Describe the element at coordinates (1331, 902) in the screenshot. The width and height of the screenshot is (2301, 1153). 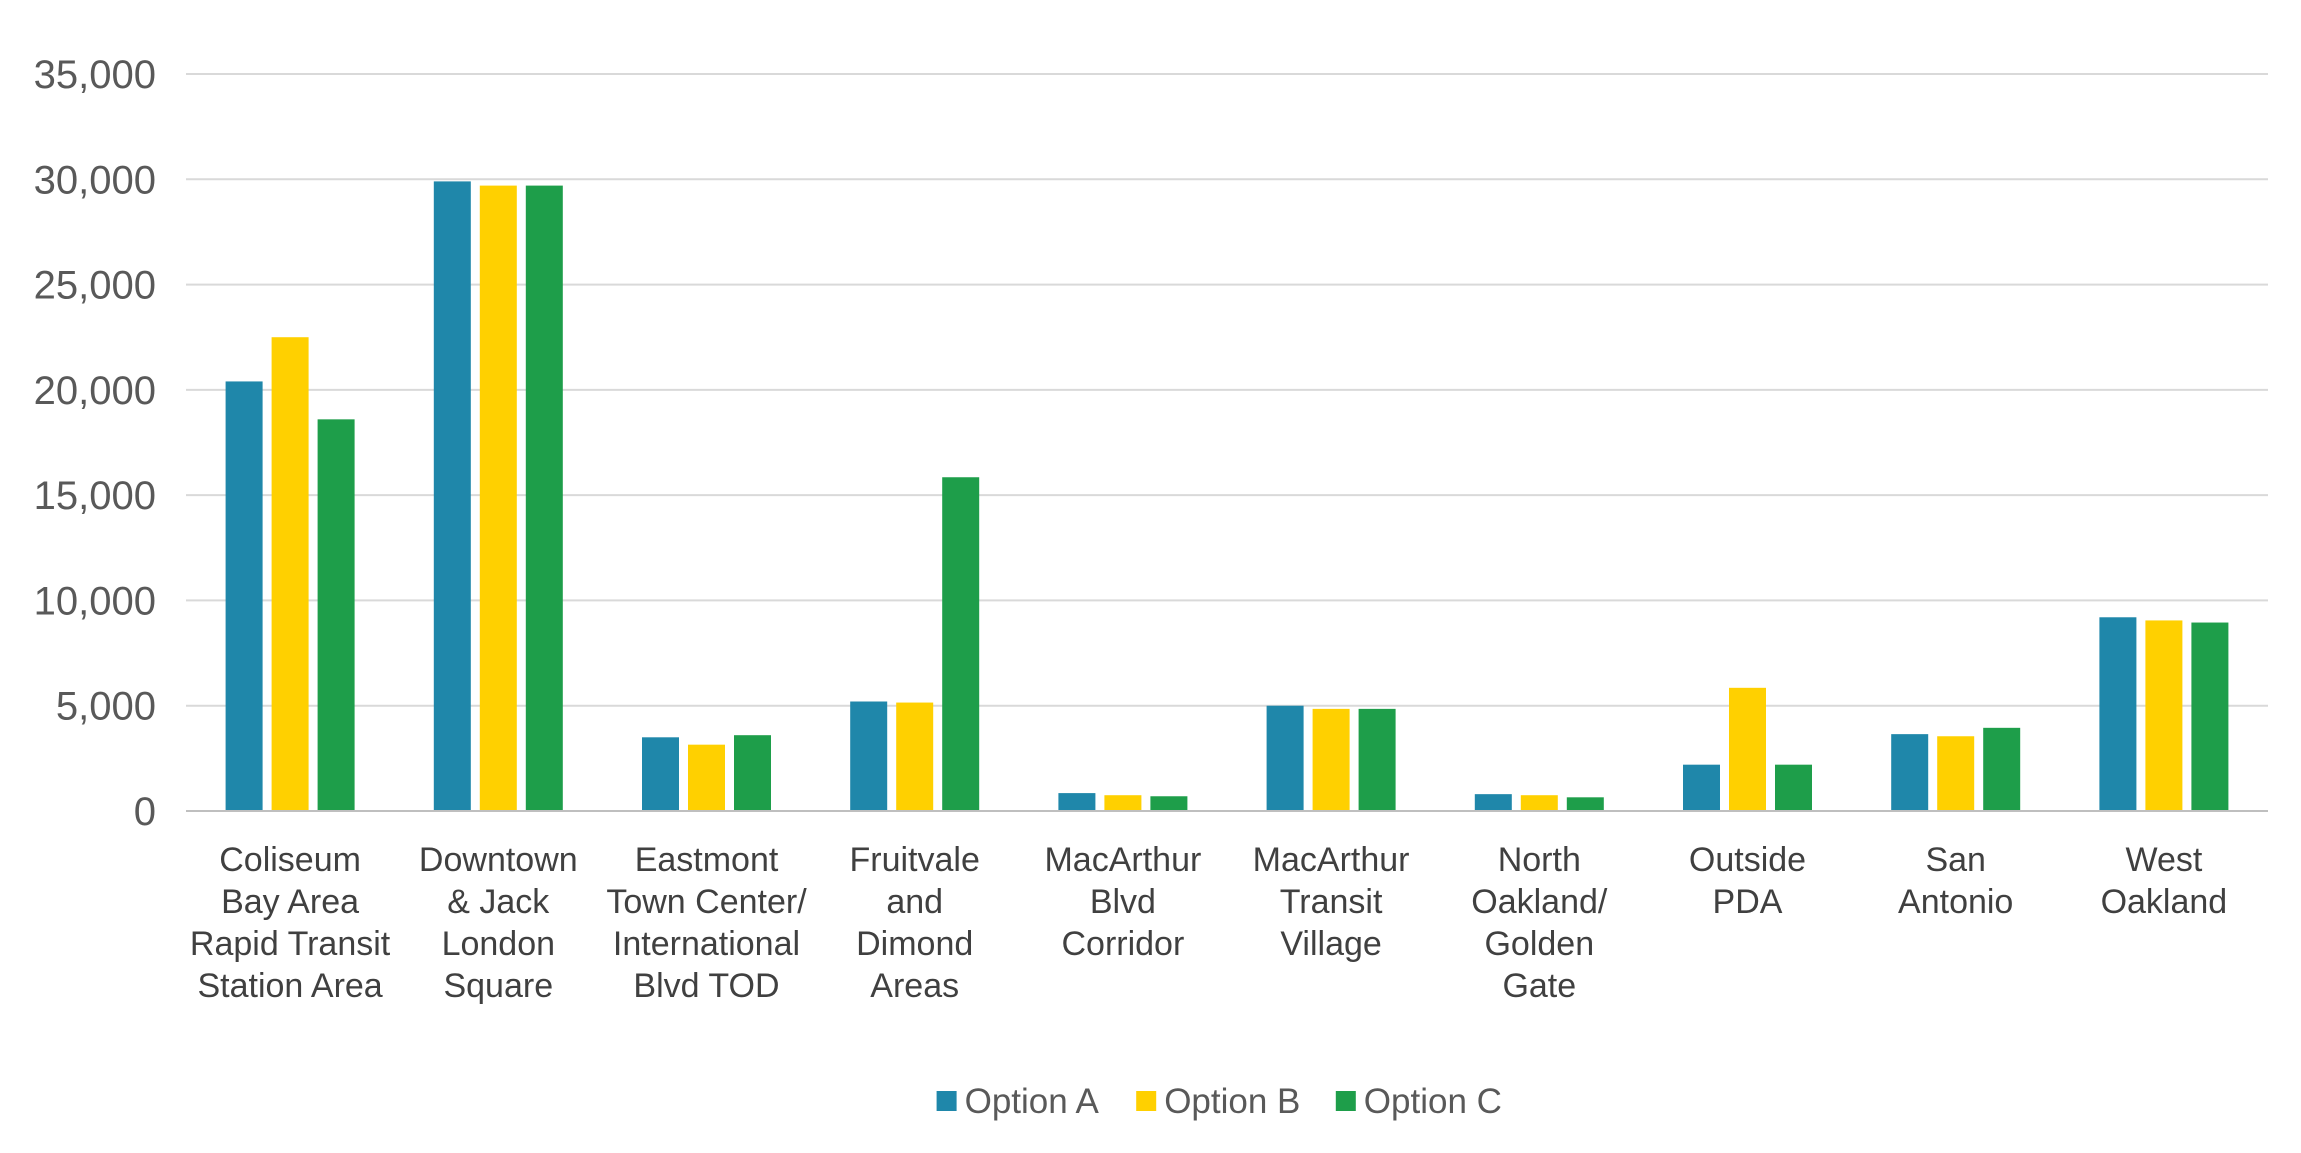
I see `x-category-label: MacArthur Transit Village` at that location.